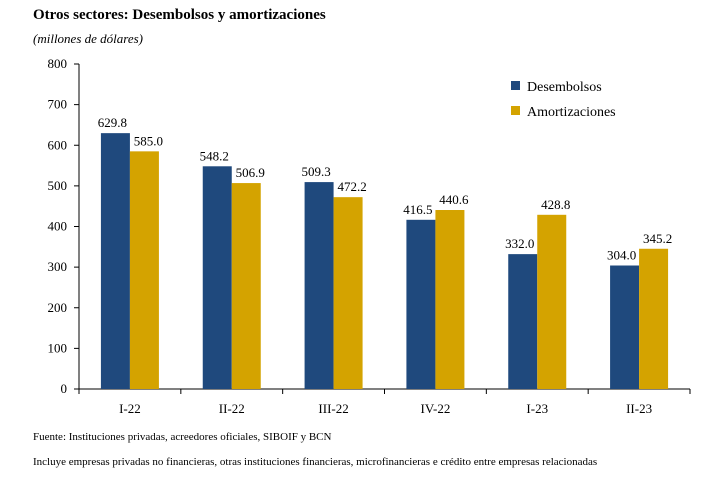 This screenshot has width=726, height=496. Describe the element at coordinates (639, 408) in the screenshot. I see `x-tick-label: II-23` at that location.